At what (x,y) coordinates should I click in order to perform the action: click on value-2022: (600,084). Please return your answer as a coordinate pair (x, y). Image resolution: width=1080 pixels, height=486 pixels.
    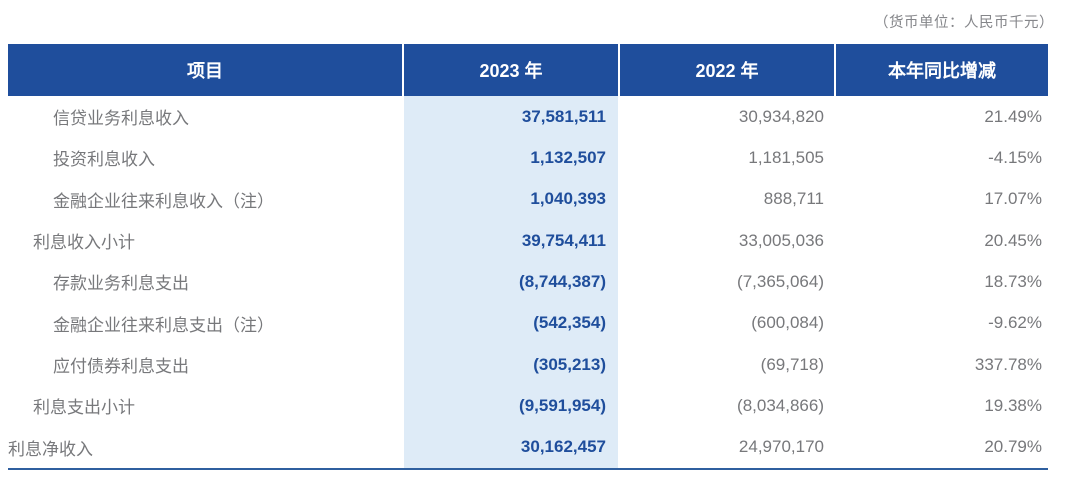
    Looking at the image, I should click on (787, 323).